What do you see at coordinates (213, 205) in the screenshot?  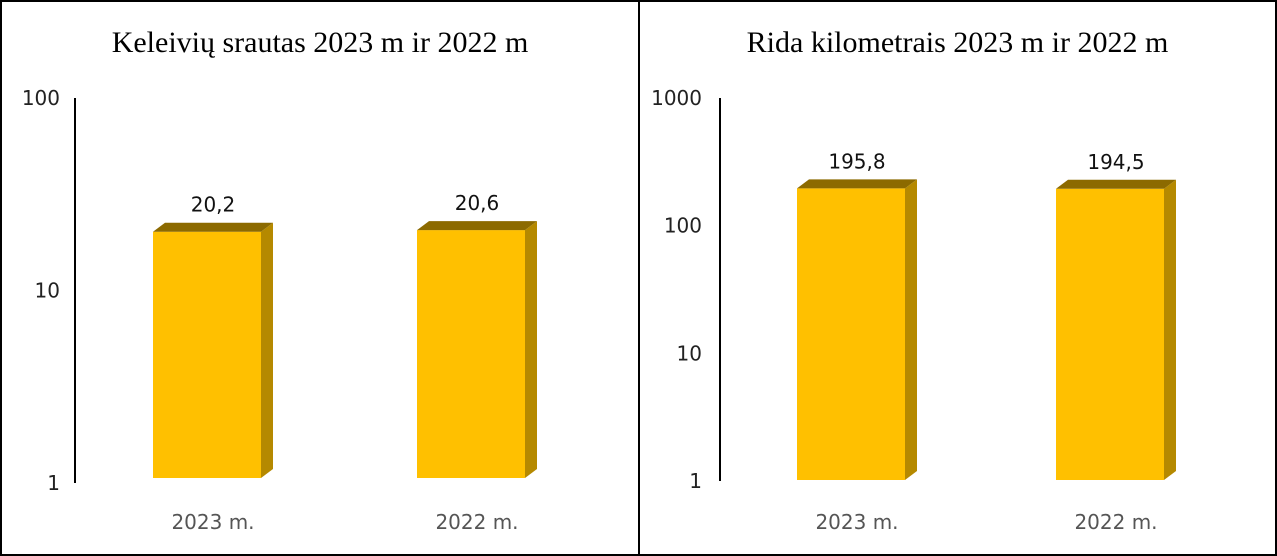 I see `data-label: 20,2` at bounding box center [213, 205].